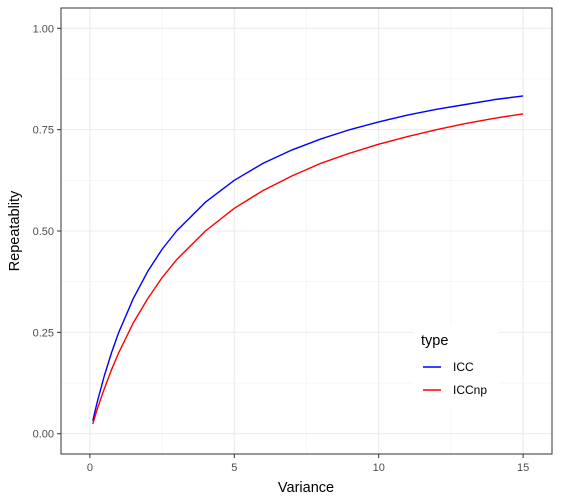 The height and width of the screenshot is (502, 563). What do you see at coordinates (306, 488) in the screenshot?
I see `x-axis-title: Variance` at bounding box center [306, 488].